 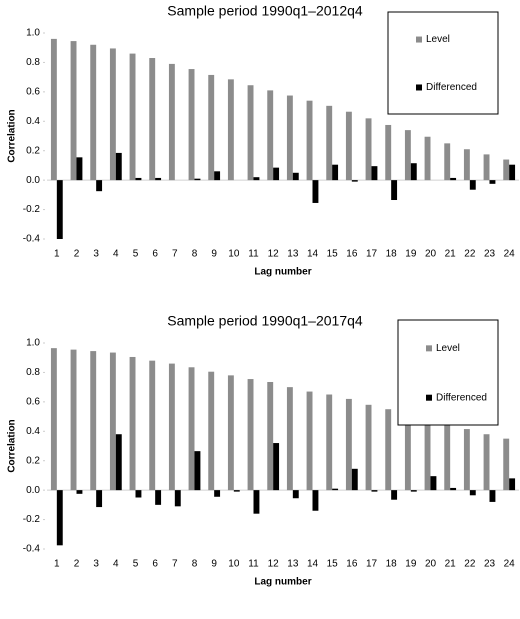 I want to click on x-tick-label: 12, so click(x=274, y=254).